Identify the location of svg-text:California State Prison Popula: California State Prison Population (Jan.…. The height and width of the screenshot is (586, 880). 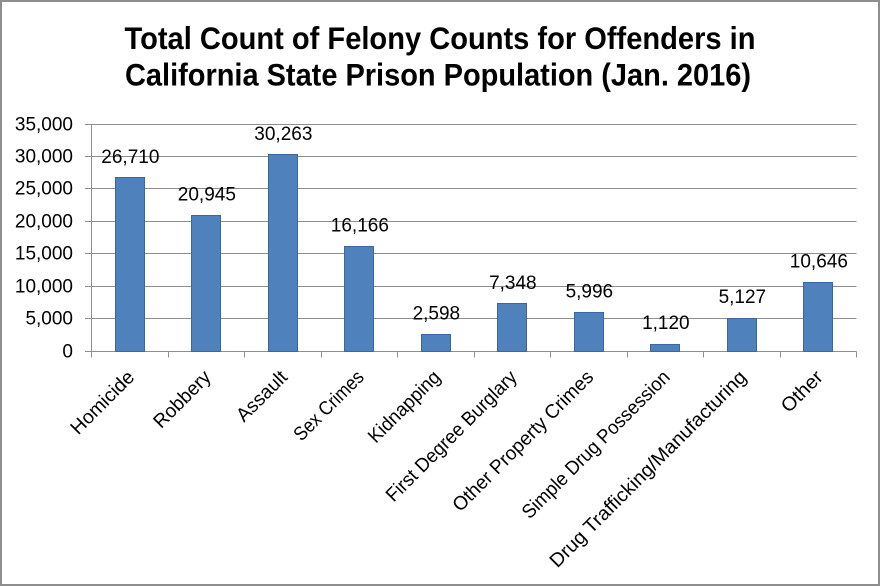
(438, 75).